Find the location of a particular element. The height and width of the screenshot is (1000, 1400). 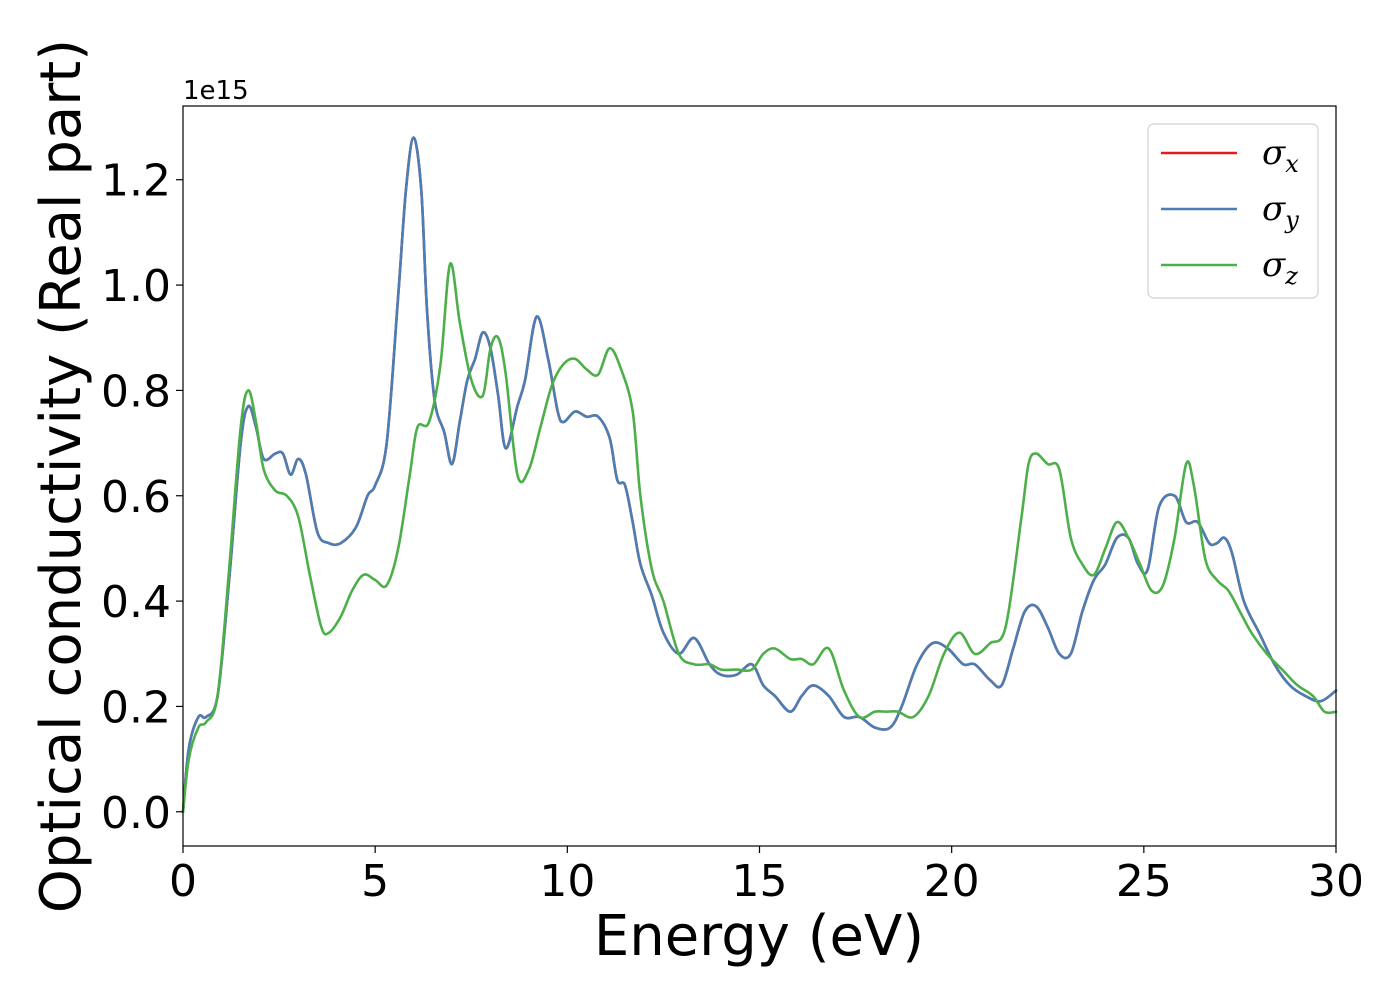

x-tick-label: 25 is located at coordinates (1144, 881).